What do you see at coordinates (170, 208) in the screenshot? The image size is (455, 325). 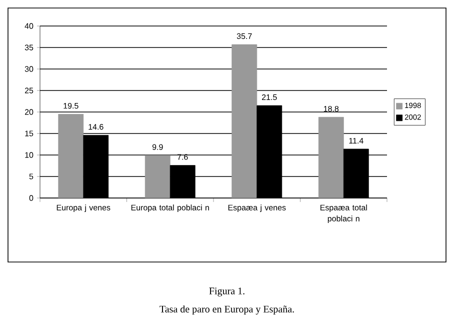 I see `x-tick-label: Europa total poblaci n` at bounding box center [170, 208].